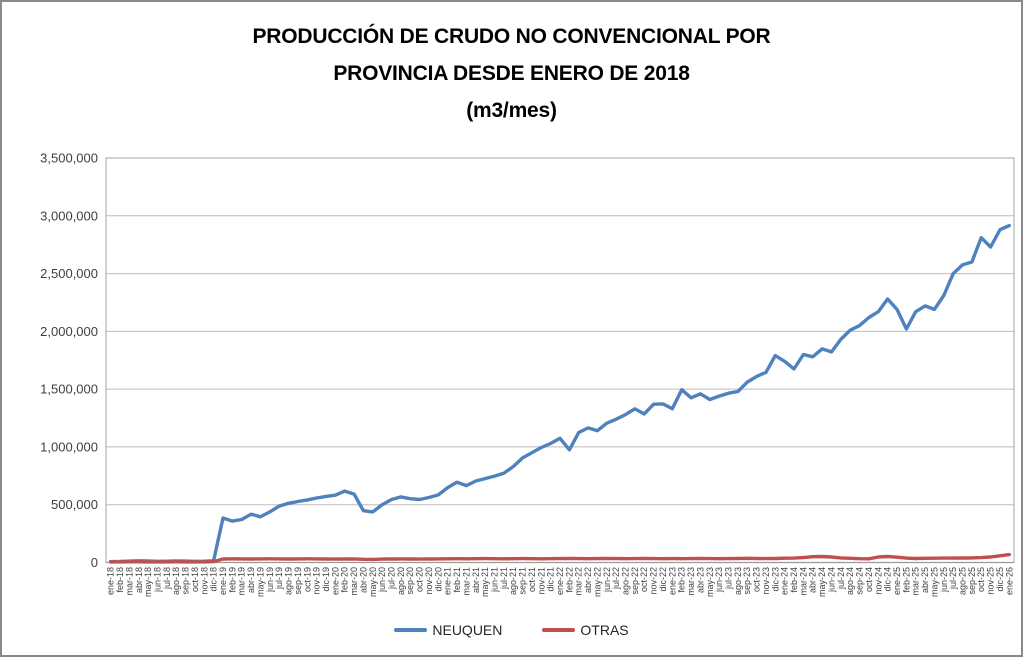 Image resolution: width=1023 pixels, height=657 pixels. I want to click on x-axis-tick-label: jun-21, so click(495, 580).